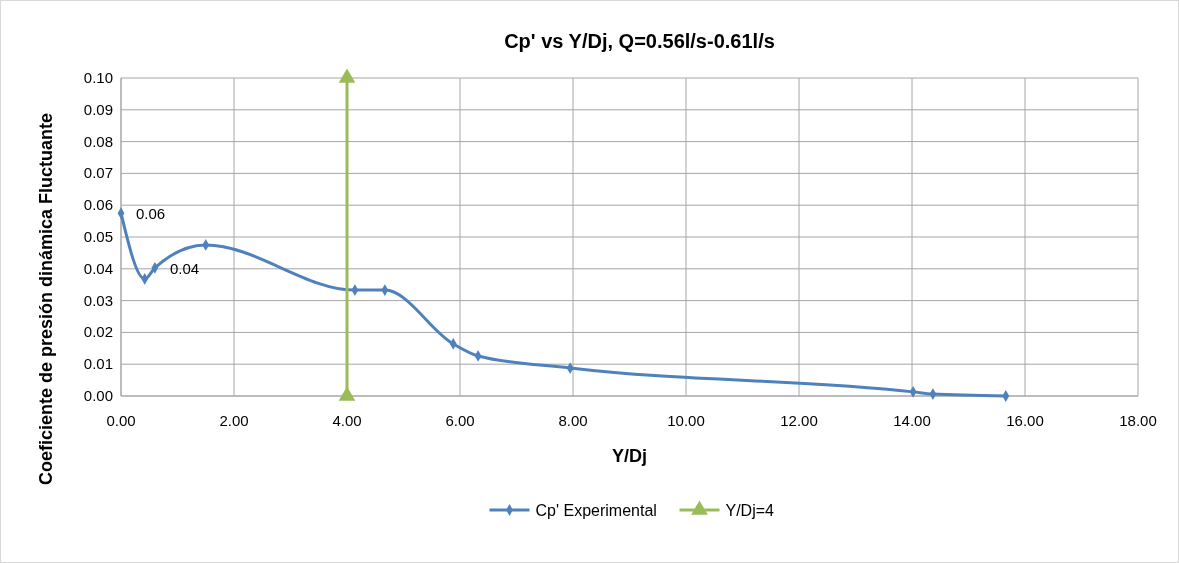 This screenshot has height=563, width=1179. What do you see at coordinates (98, 236) in the screenshot?
I see `y-tick-label: 0.05` at bounding box center [98, 236].